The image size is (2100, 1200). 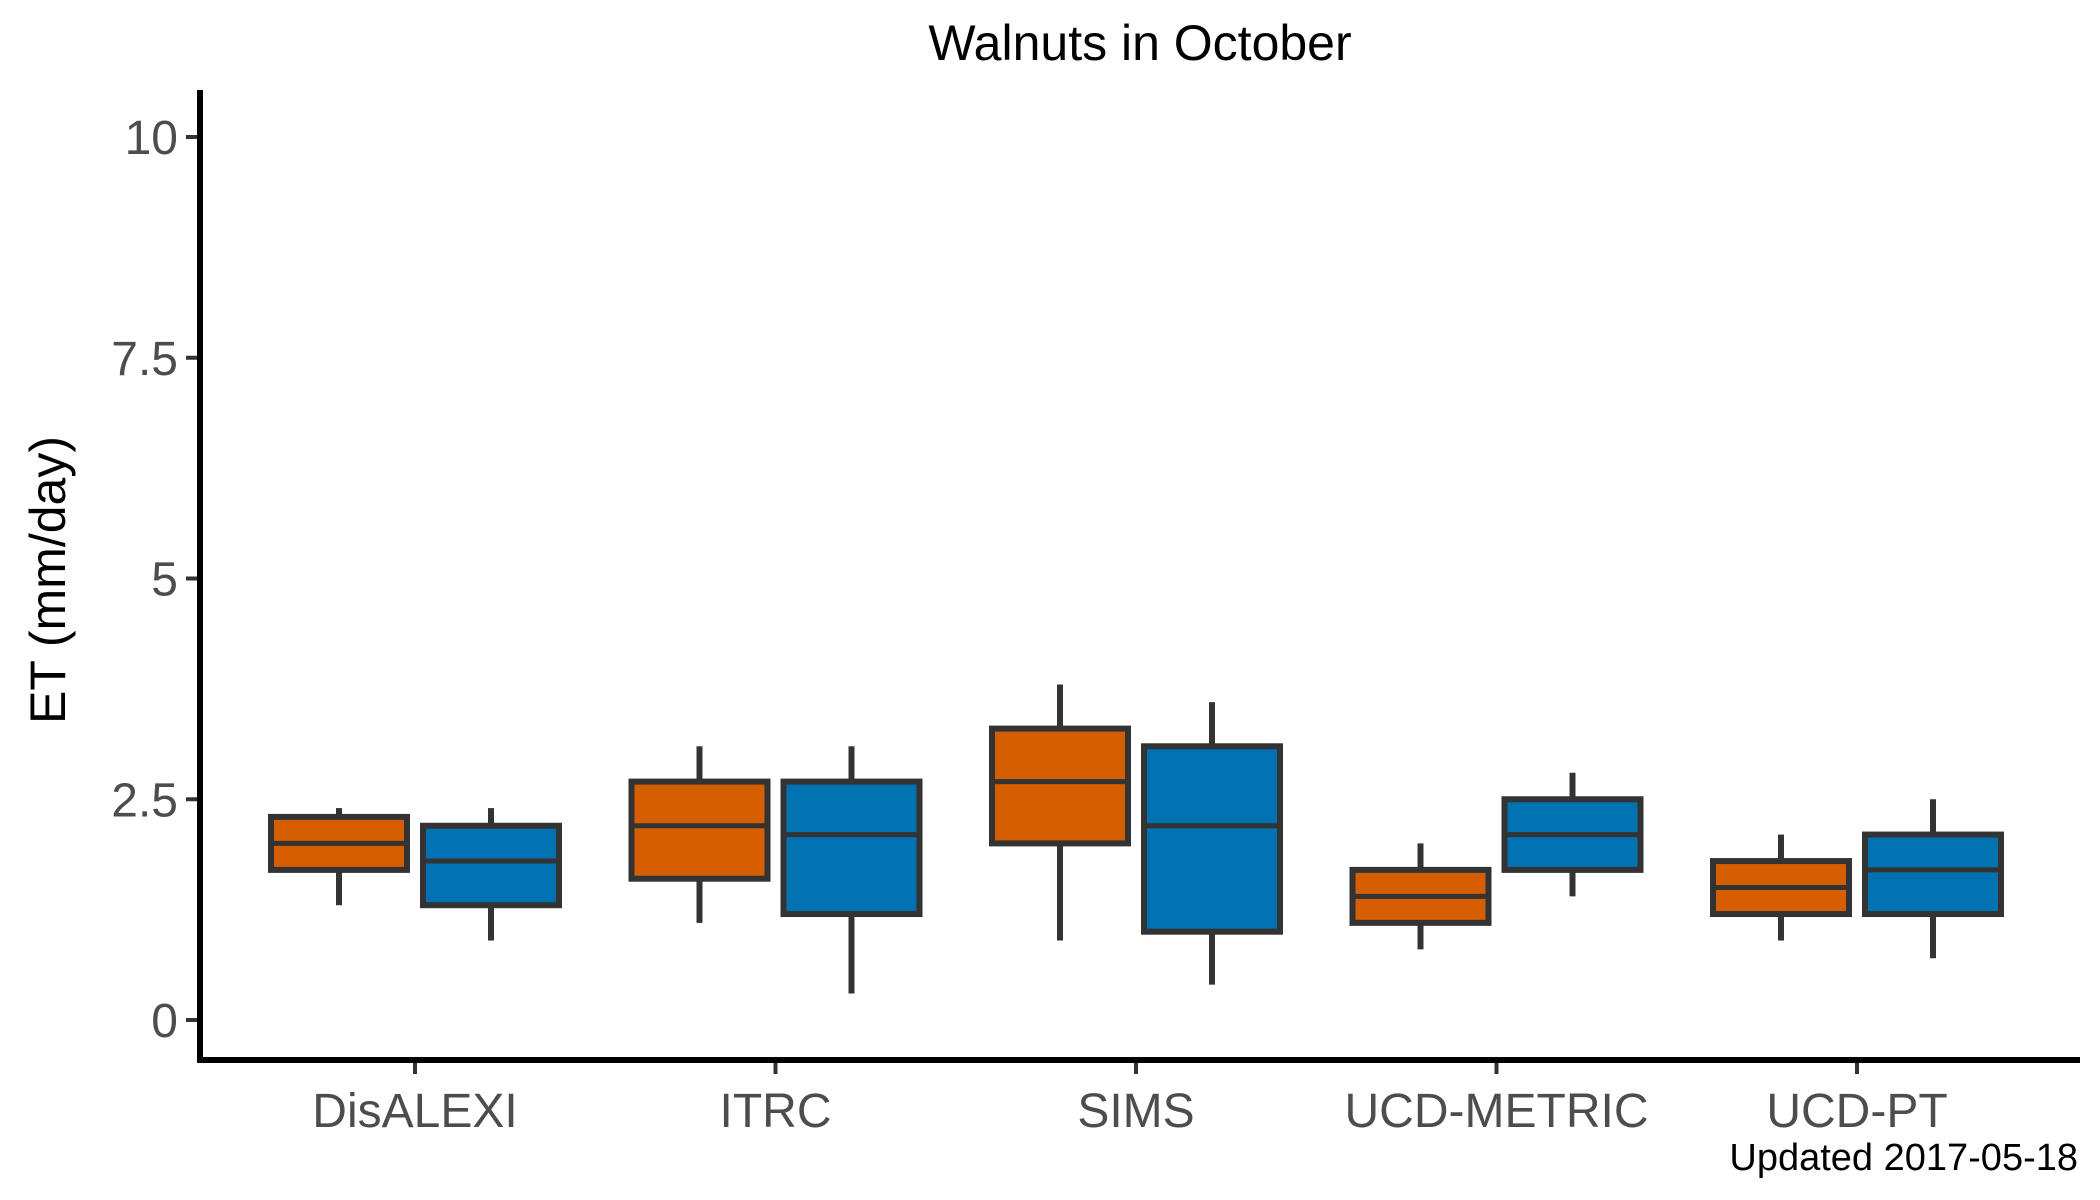 What do you see at coordinates (1135, 1111) in the screenshot?
I see `x-tick-label: SIMS` at bounding box center [1135, 1111].